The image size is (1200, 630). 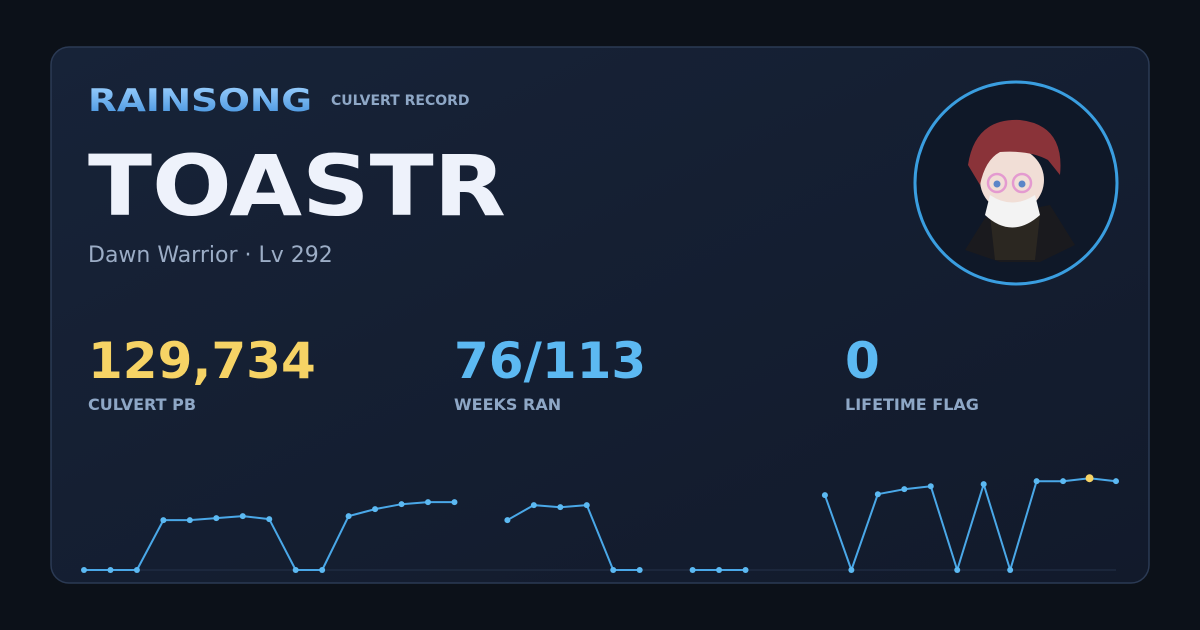 I want to click on avatar-glasses-right, so click(x=1022, y=183).